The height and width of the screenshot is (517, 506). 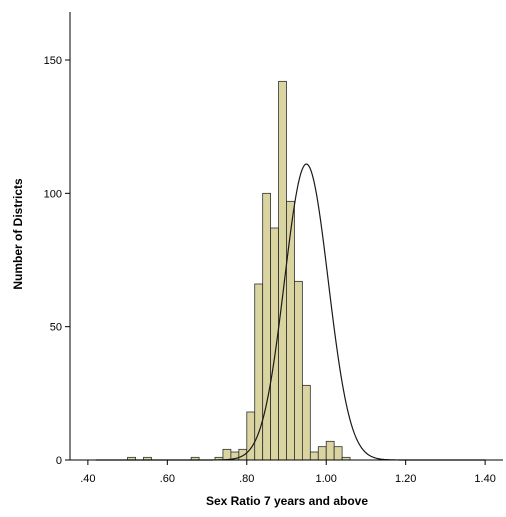 I want to click on x-tick-label: 1.20, so click(x=405, y=479).